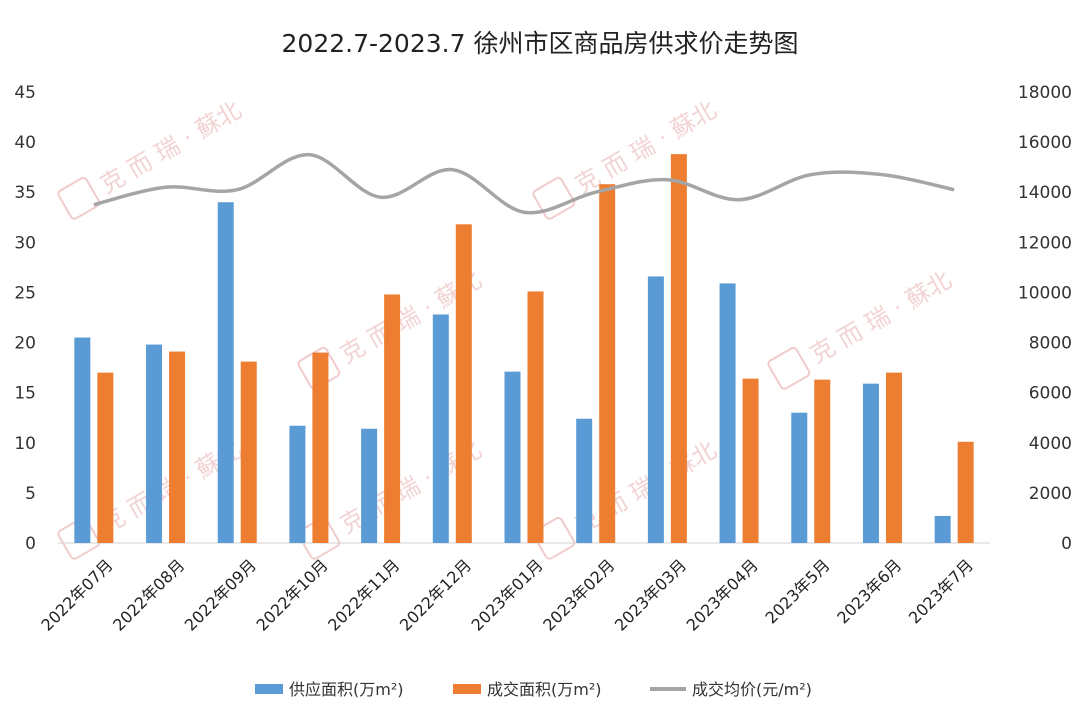  I want to click on y-left-tick-label: 0, so click(30, 544).